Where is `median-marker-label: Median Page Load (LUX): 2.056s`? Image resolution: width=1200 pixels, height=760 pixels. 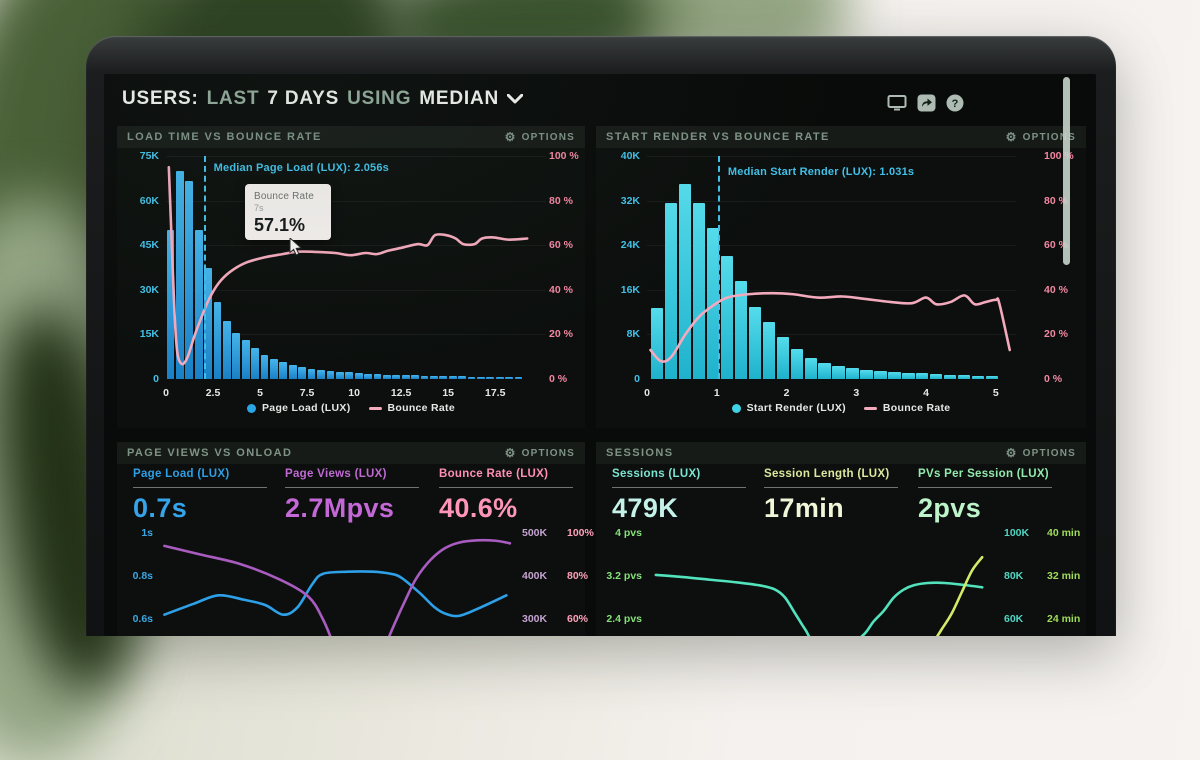 median-marker-label: Median Page Load (LUX): 2.056s is located at coordinates (301, 168).